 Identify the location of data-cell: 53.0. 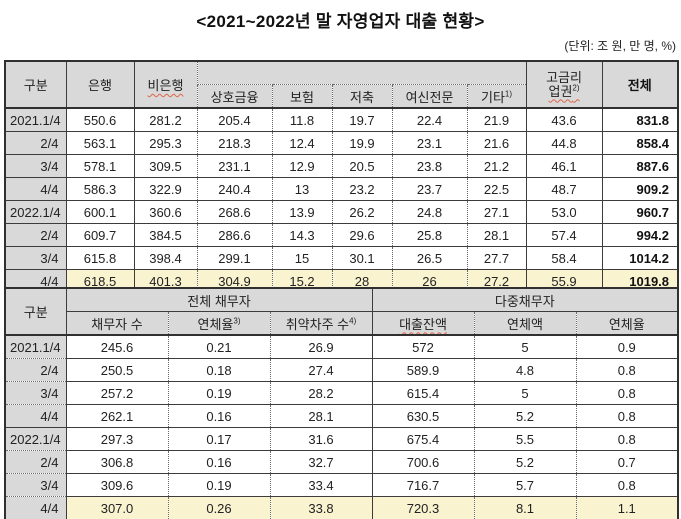
(564, 212).